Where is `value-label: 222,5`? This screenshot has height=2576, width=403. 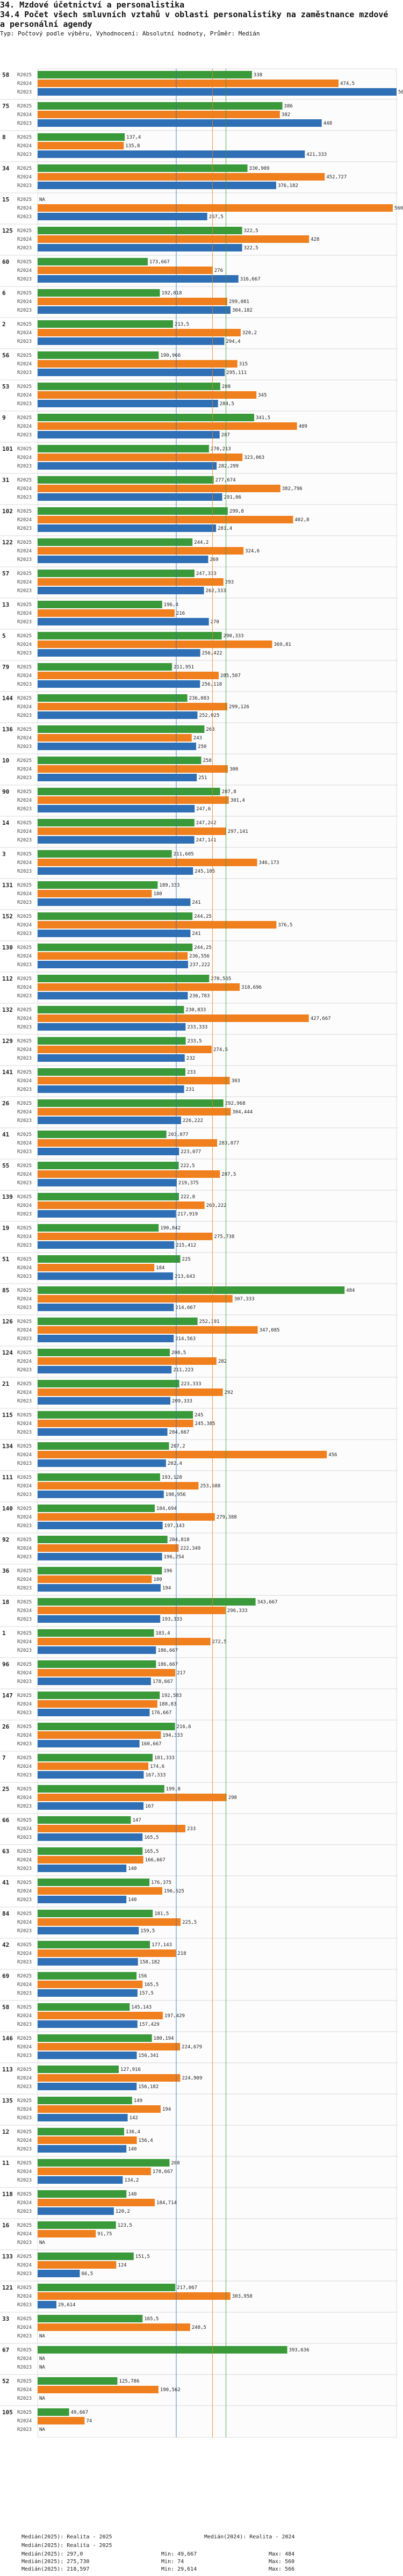 value-label: 222,5 is located at coordinates (188, 1166).